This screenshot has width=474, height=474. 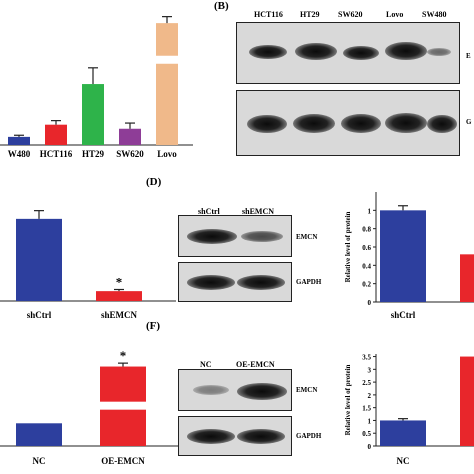 What do you see at coordinates (366, 358) in the screenshot?
I see `y-tick-label: 3.5` at bounding box center [366, 358].